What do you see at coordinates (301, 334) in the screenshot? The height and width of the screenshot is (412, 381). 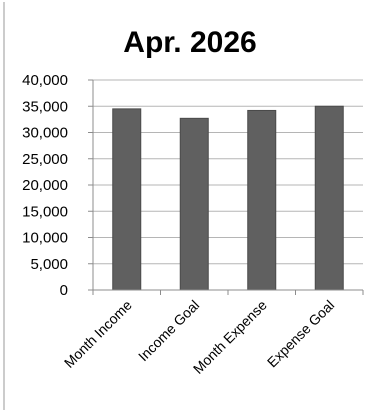 I see `x-category-label: Expense Goal` at bounding box center [301, 334].